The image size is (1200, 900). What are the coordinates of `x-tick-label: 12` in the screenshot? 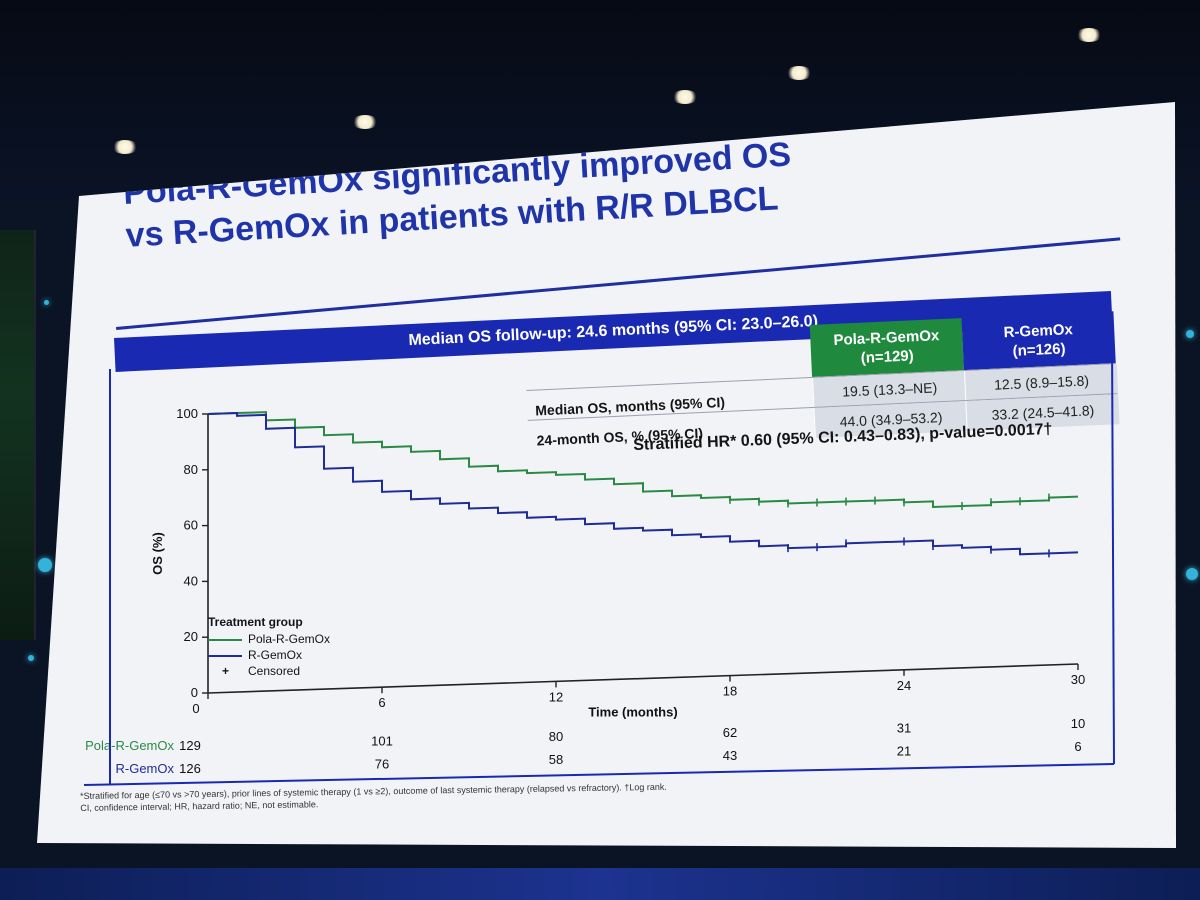 It's located at (556, 696).